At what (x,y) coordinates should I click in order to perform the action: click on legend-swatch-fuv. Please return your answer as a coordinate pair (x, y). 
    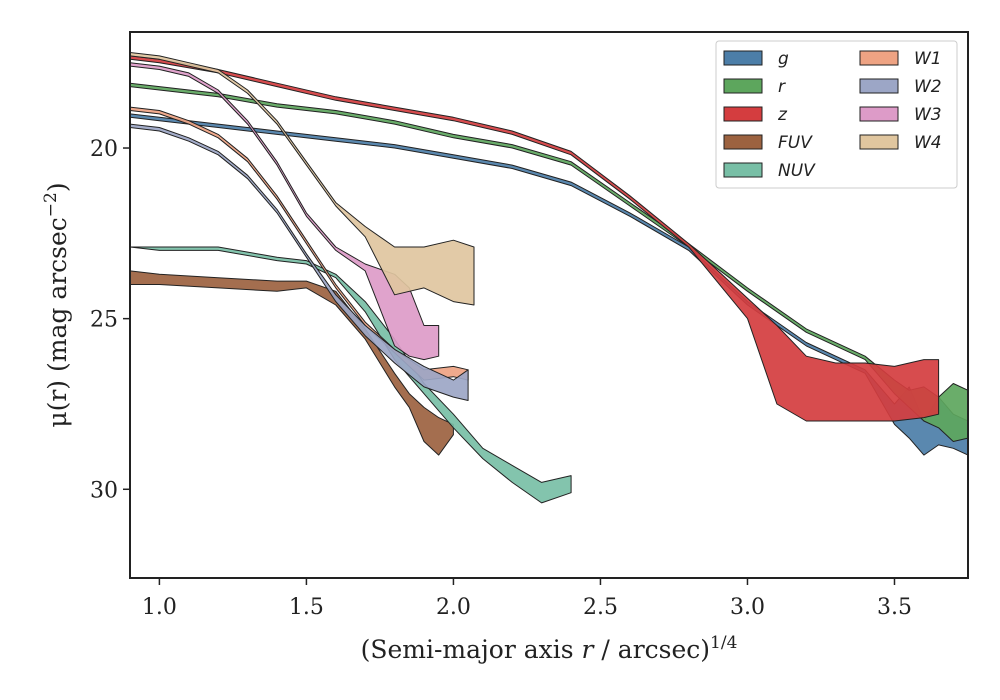
    Looking at the image, I should click on (743, 142).